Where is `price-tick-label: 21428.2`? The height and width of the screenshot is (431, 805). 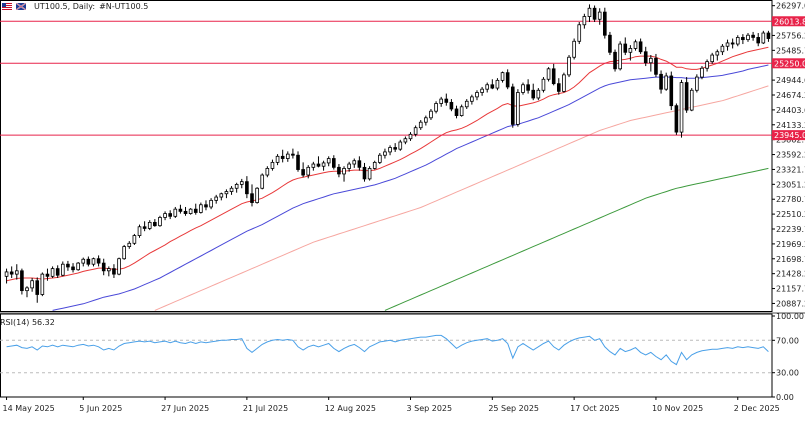 price-tick-label: 21428.2 is located at coordinates (790, 274).